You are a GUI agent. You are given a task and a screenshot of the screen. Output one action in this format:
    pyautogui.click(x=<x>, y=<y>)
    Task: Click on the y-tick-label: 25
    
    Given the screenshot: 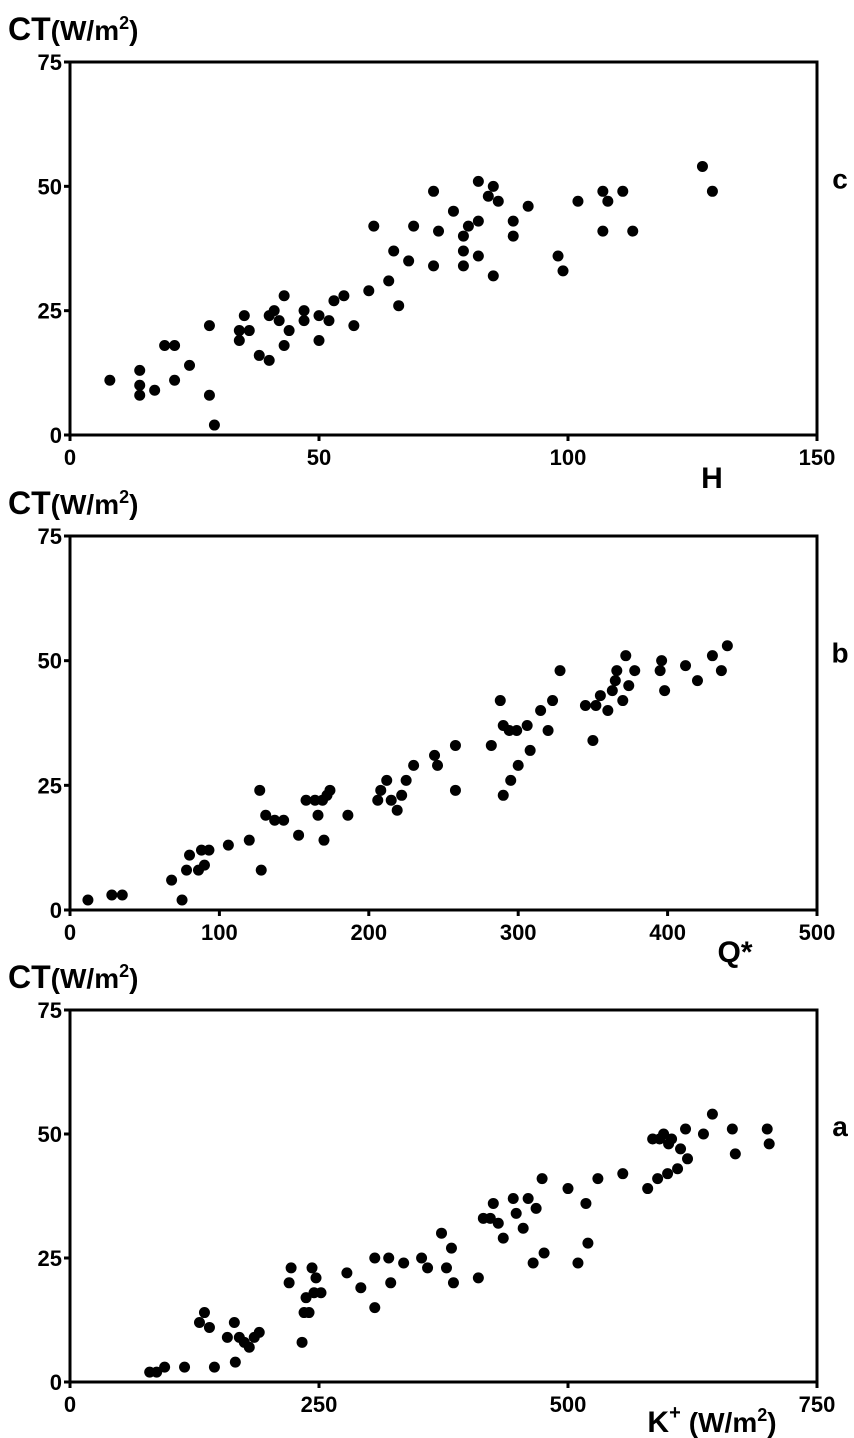 What is the action you would take?
    pyautogui.click(x=50, y=311)
    